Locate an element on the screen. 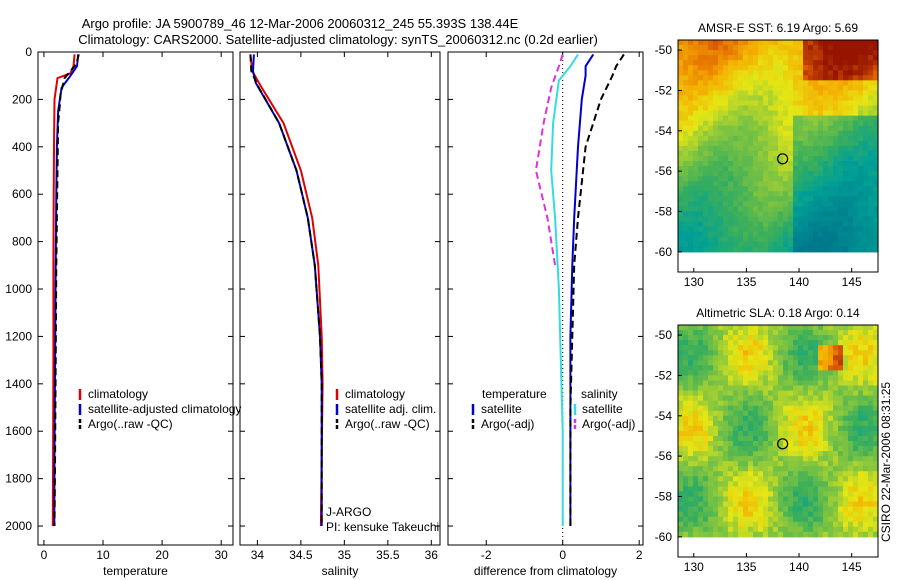  difference-xtick-label: -2 is located at coordinates (486, 555).